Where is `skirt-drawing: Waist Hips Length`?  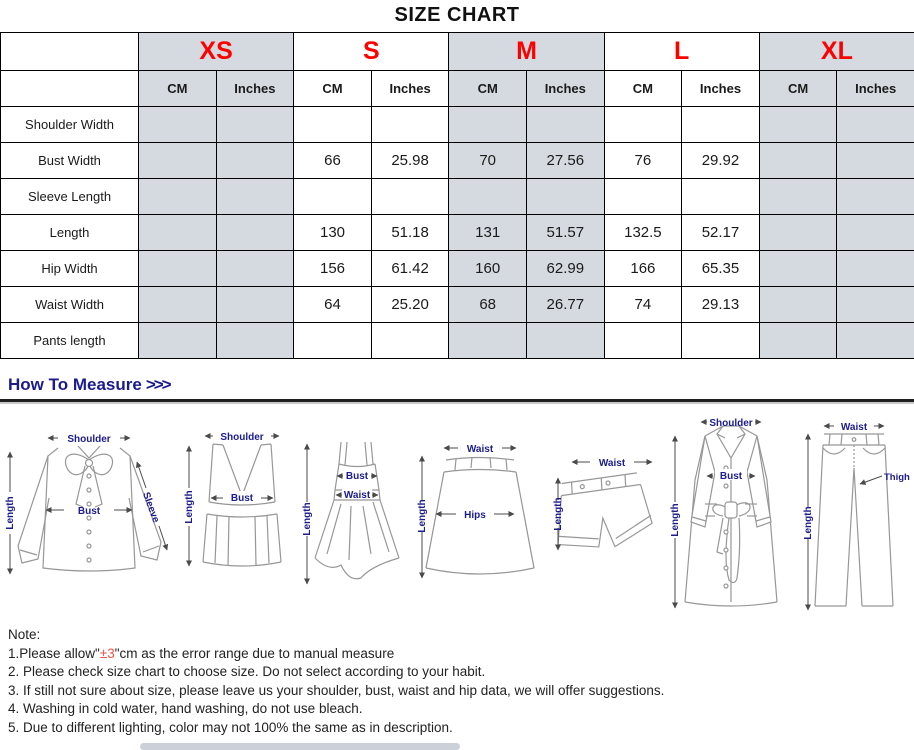 skirt-drawing: Waist Hips Length is located at coordinates (476, 511).